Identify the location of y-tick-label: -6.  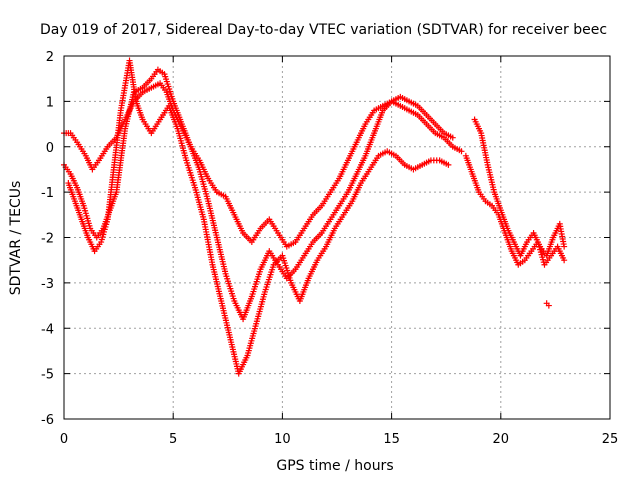
(47, 420).